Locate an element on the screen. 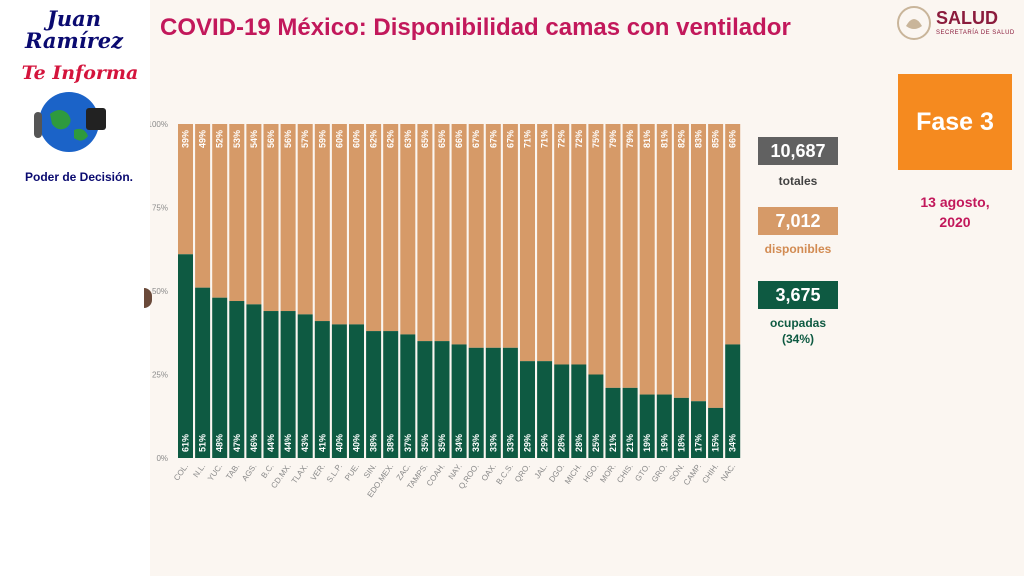  category-label: NAC. is located at coordinates (728, 472).